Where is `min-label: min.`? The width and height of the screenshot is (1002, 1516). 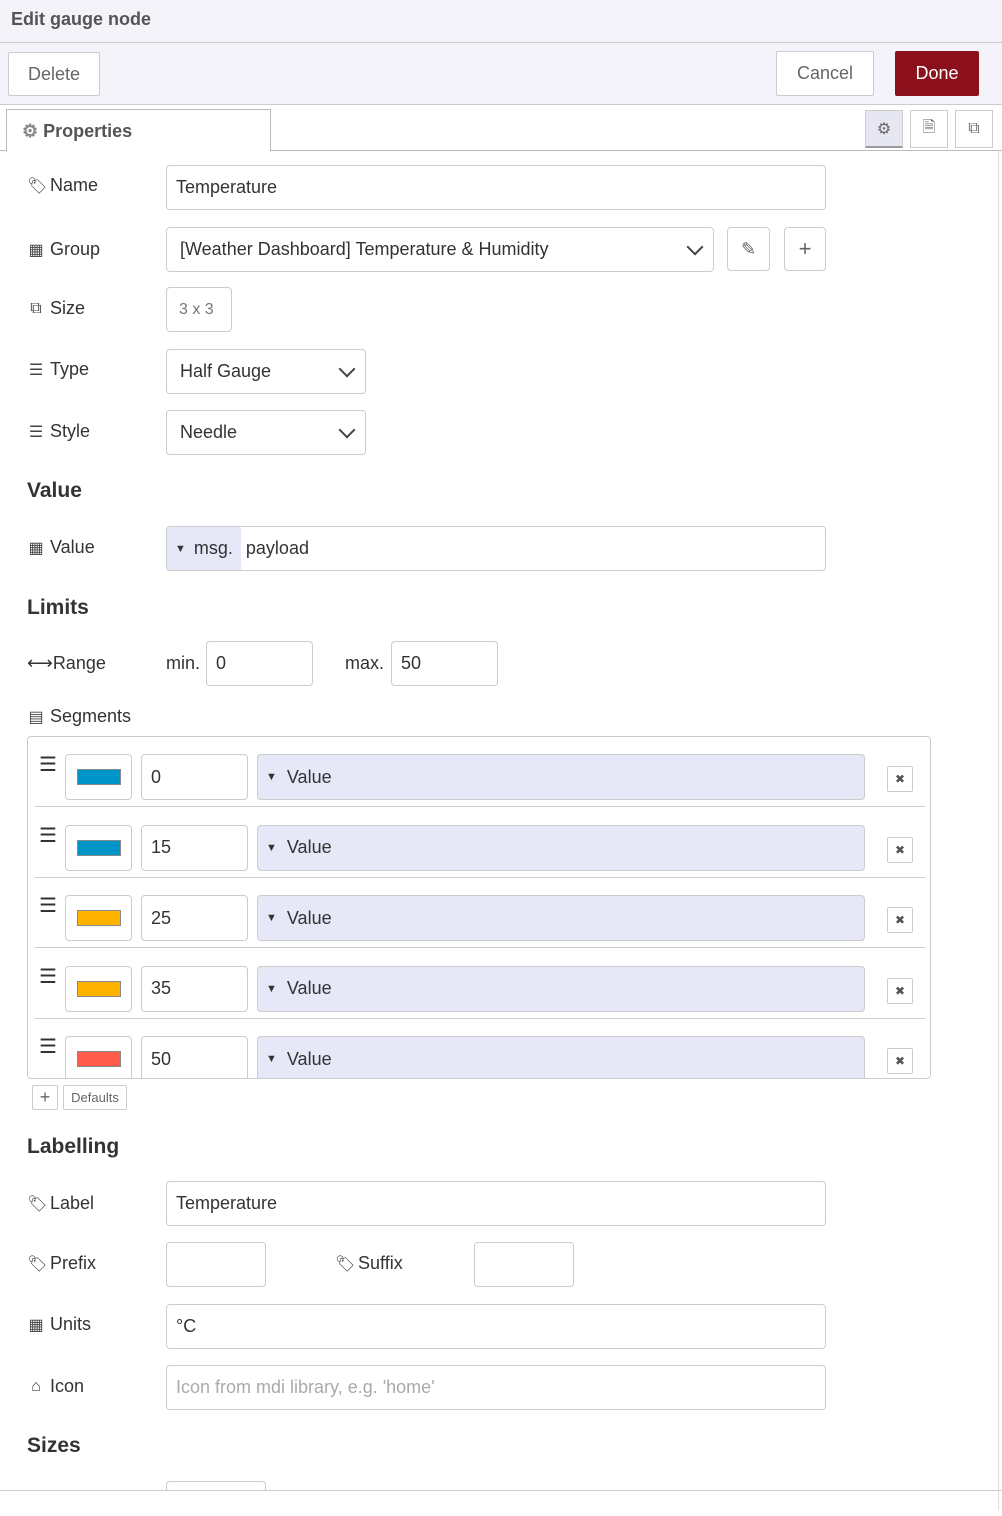
min-label: min. is located at coordinates (183, 663).